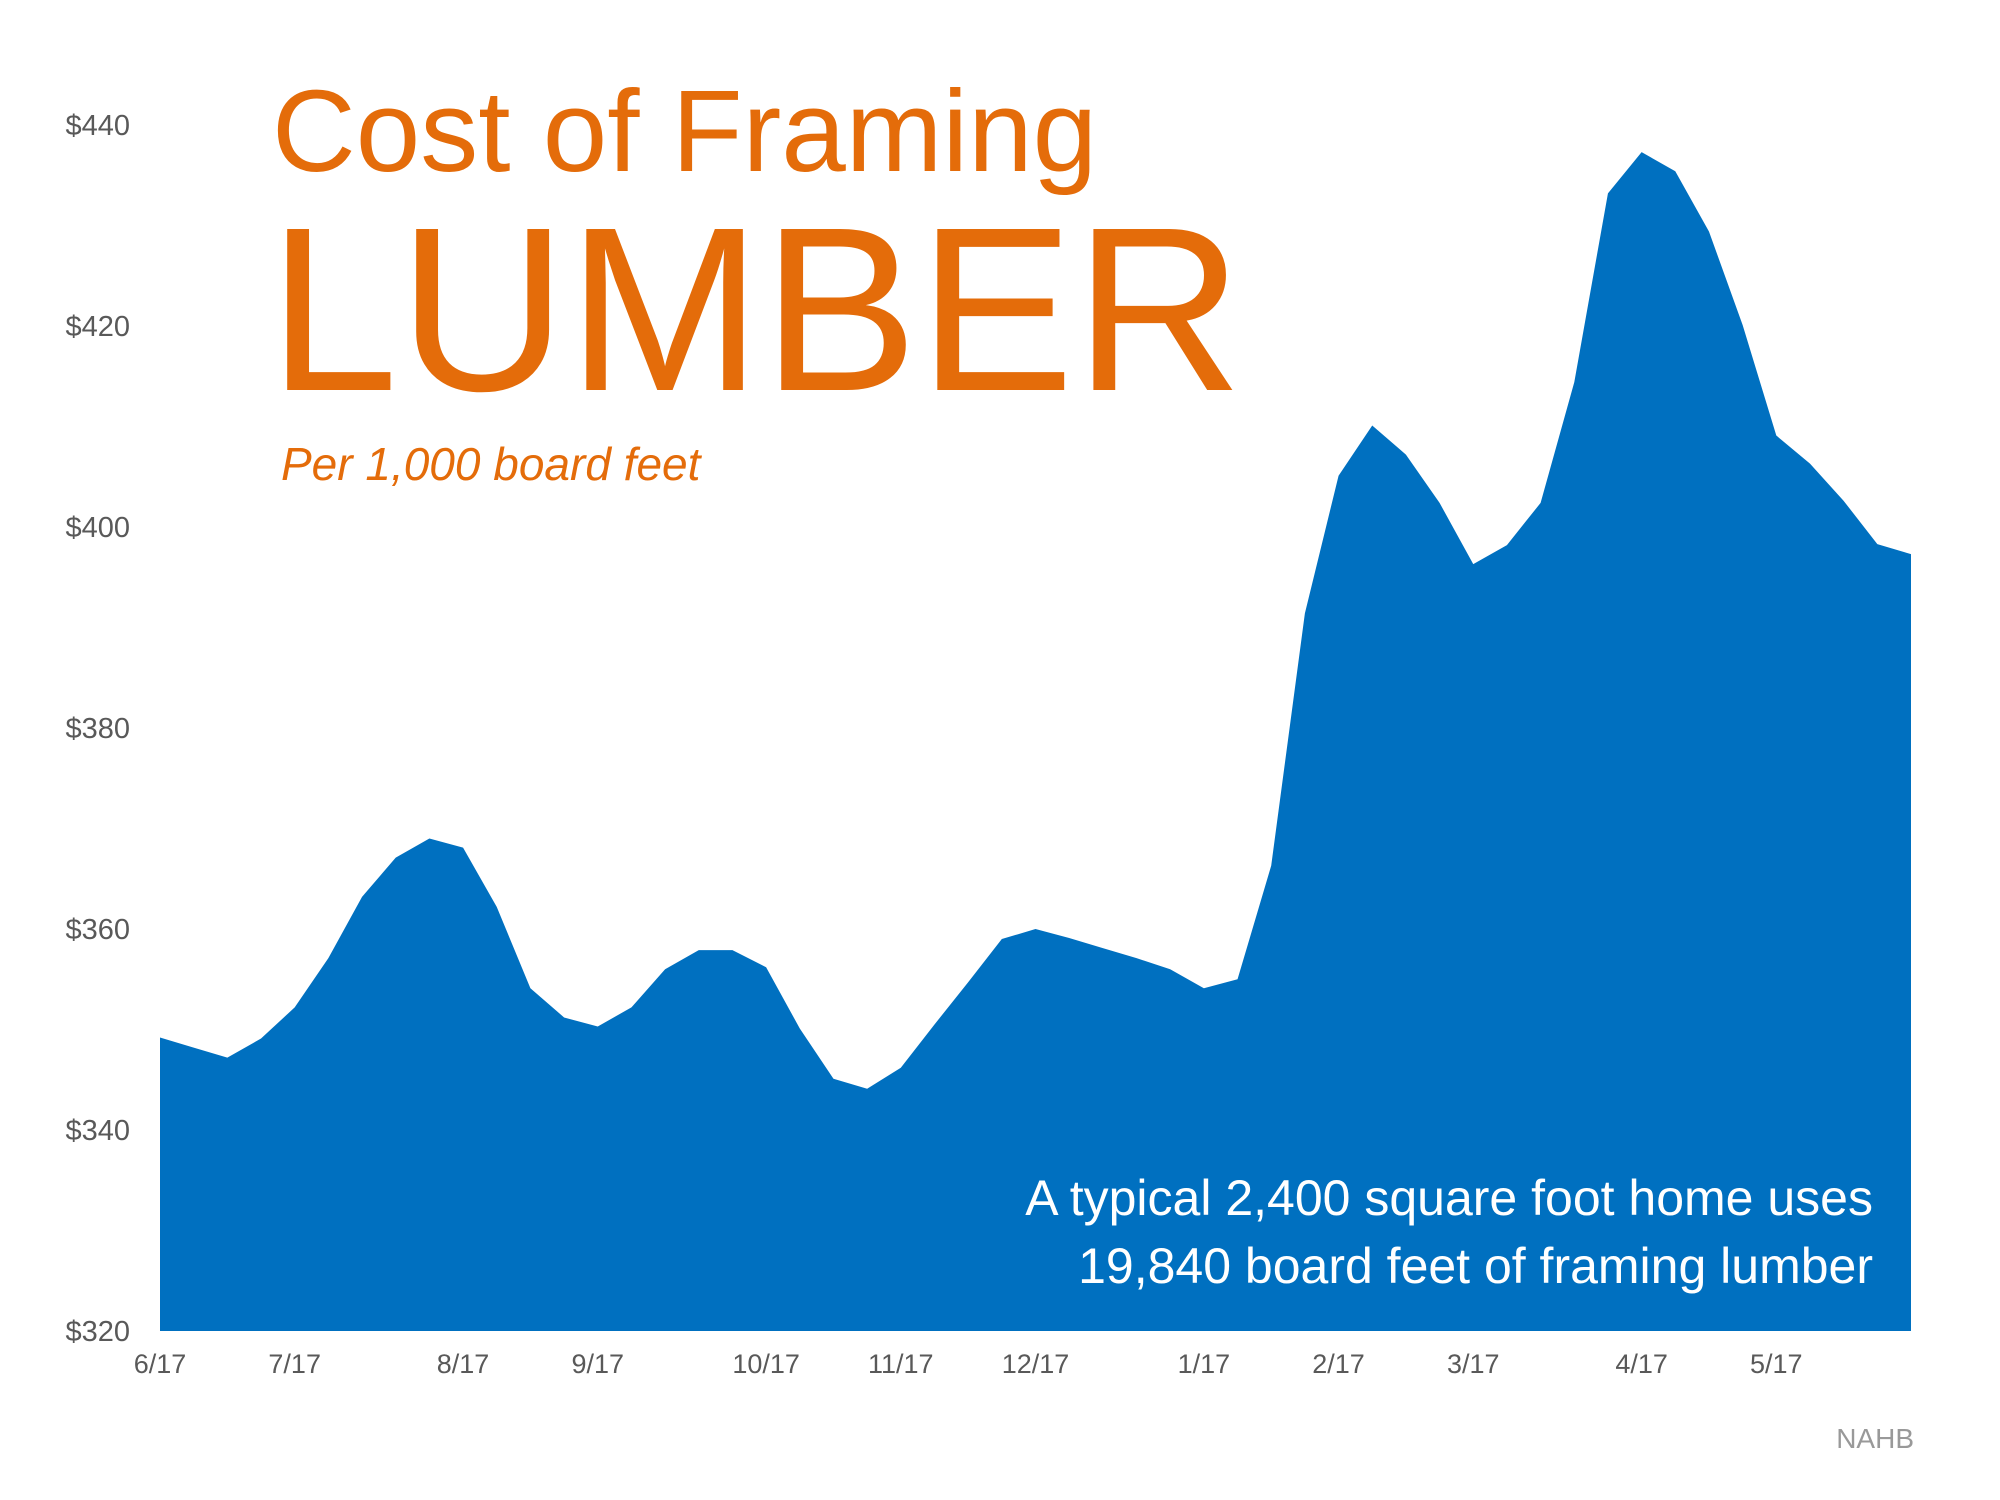 The width and height of the screenshot is (2000, 1500). I want to click on chart-subtitle: Per 1,000 board feet, so click(492, 464).